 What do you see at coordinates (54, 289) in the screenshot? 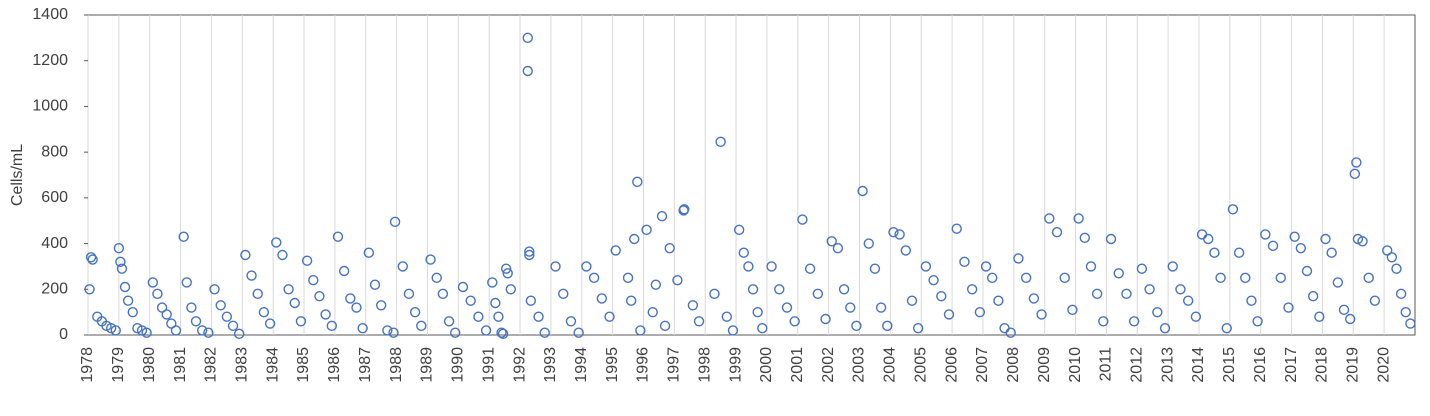
I see `y-tick-label: 200` at bounding box center [54, 289].